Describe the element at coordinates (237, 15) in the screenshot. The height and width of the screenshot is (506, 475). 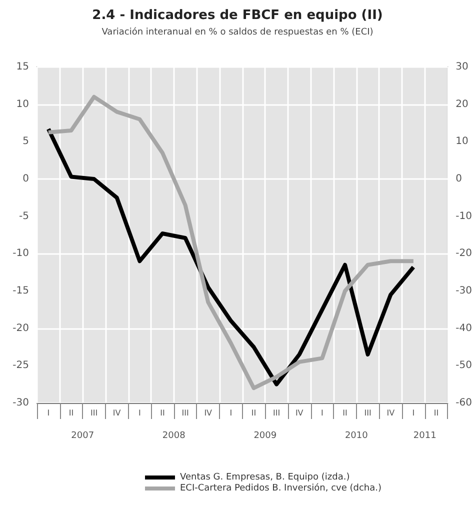
I see `chart-title: 2.4 - Indicadores de FBCF en equipo (II)` at that location.